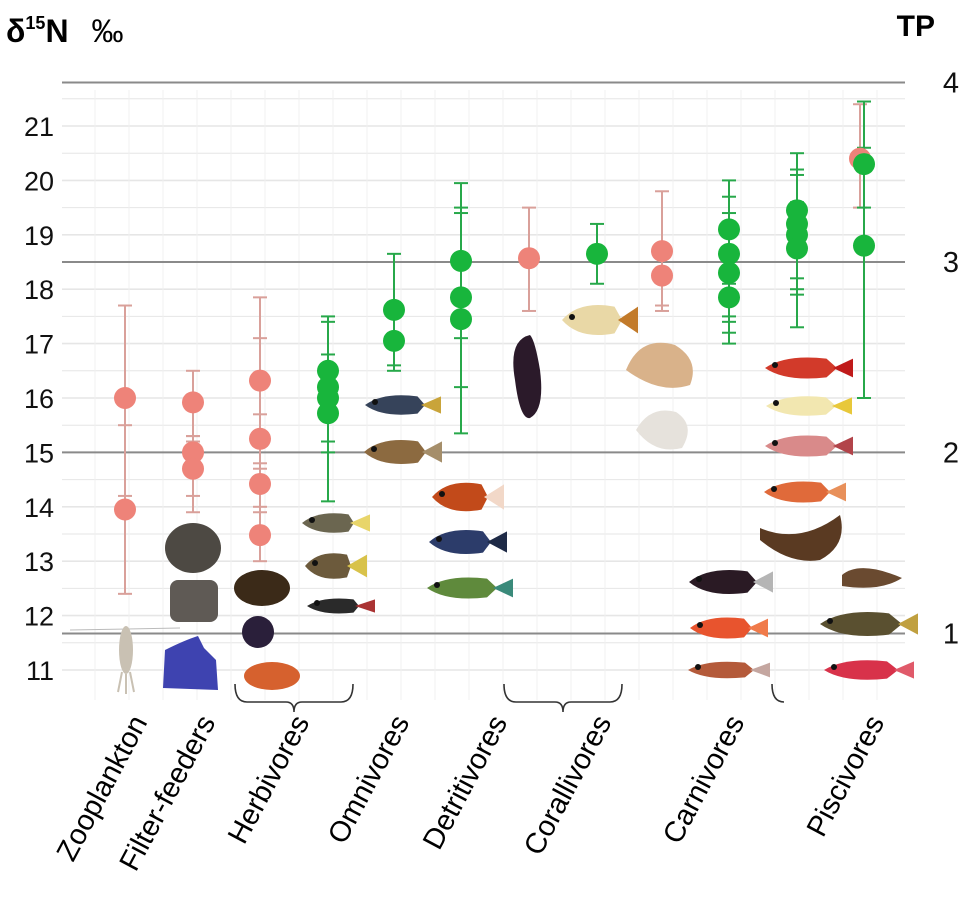 Image resolution: width=968 pixels, height=914 pixels. I want to click on y-axis-title: δ15N ‰, so click(64, 31).